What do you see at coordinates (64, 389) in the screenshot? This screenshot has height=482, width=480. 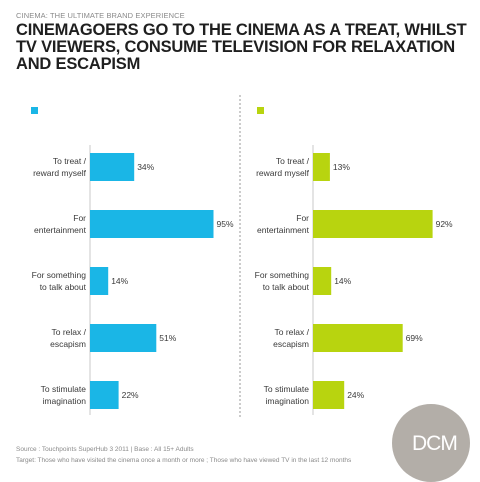 I see `category-label-cinema: To stimulate` at bounding box center [64, 389].